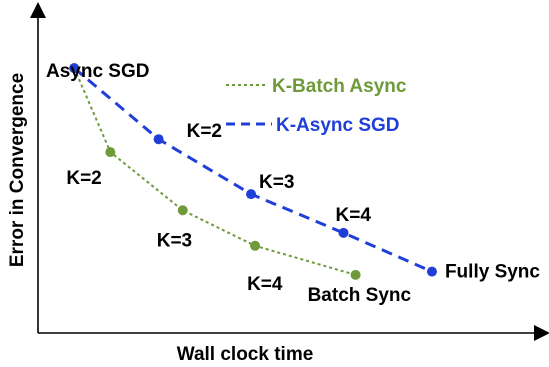 This screenshot has width=549, height=367. What do you see at coordinates (174, 240) in the screenshot?
I see `point-label-k-batch-async-2: K=3` at bounding box center [174, 240].